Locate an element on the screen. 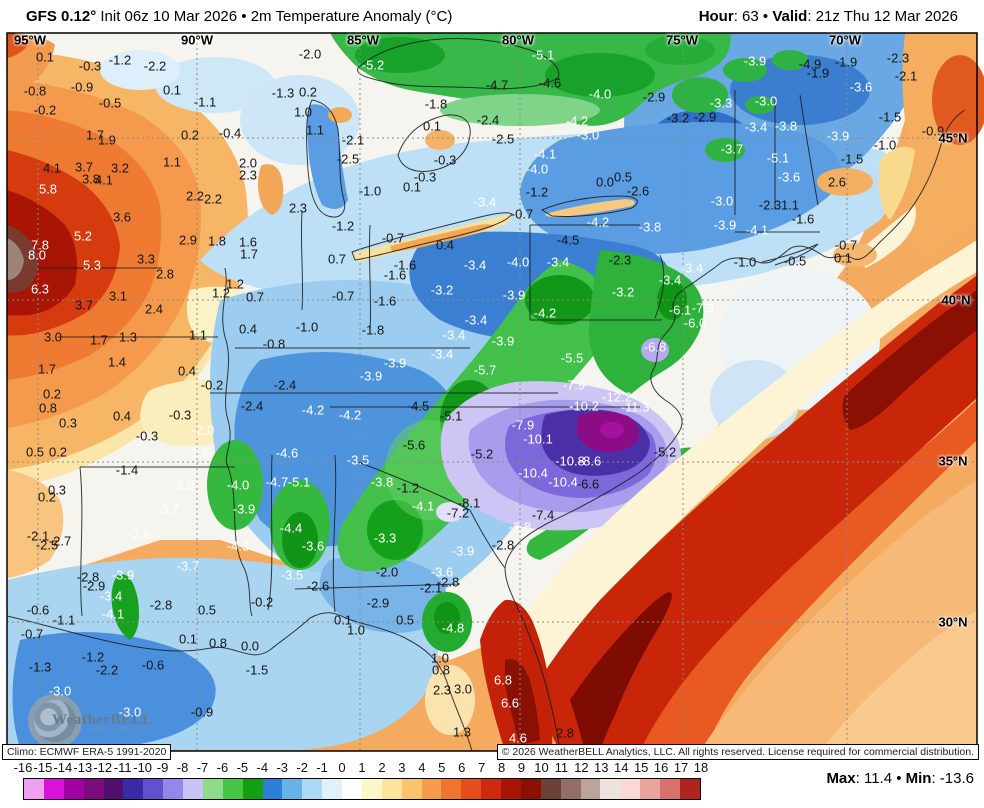 The width and height of the screenshot is (984, 808). colorbar-tick: 5 is located at coordinates (442, 767).